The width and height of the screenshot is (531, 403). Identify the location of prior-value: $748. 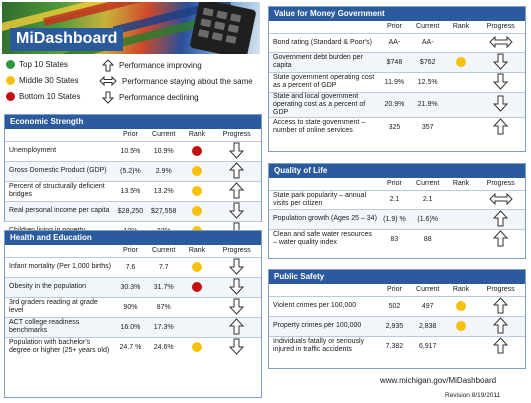
(394, 61).